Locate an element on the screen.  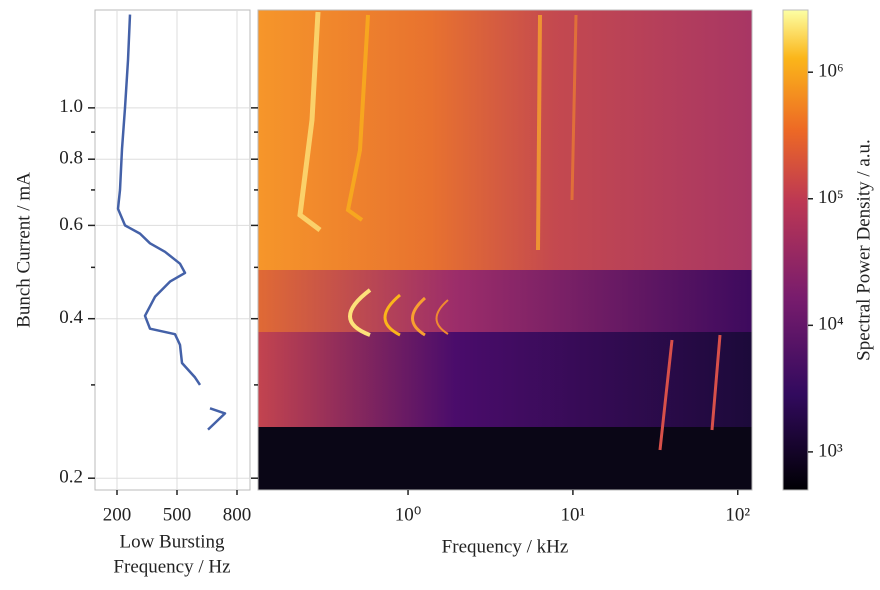
y-tick-label: 0.4 is located at coordinates (71, 317).